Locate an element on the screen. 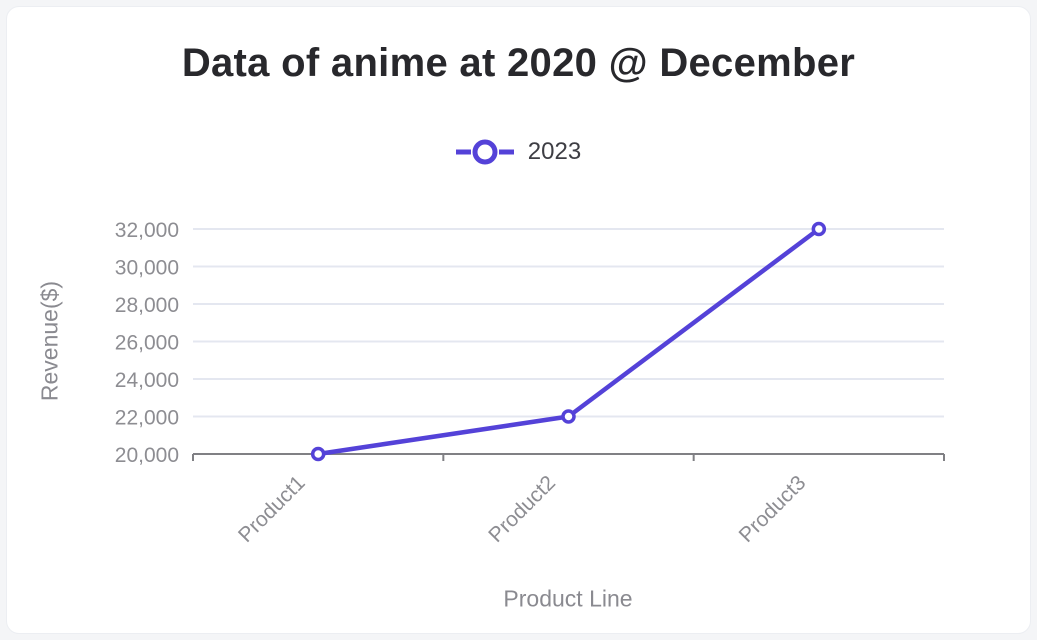 The image size is (1037, 640). y-tick-label: 30,000 is located at coordinates (147, 268).